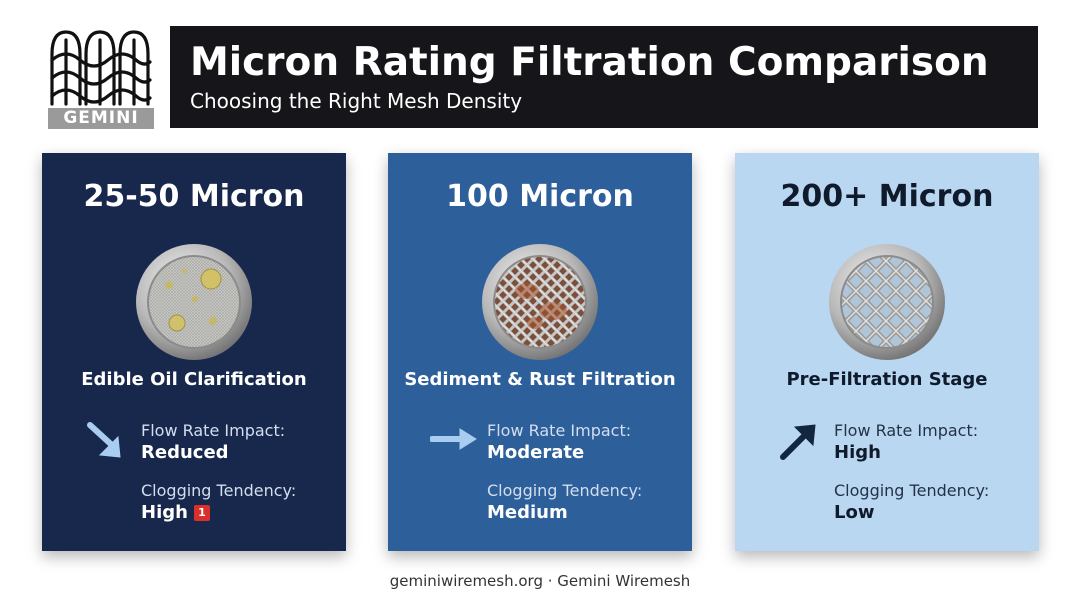  I want to click on card-title: 200+ Micron, so click(887, 196).